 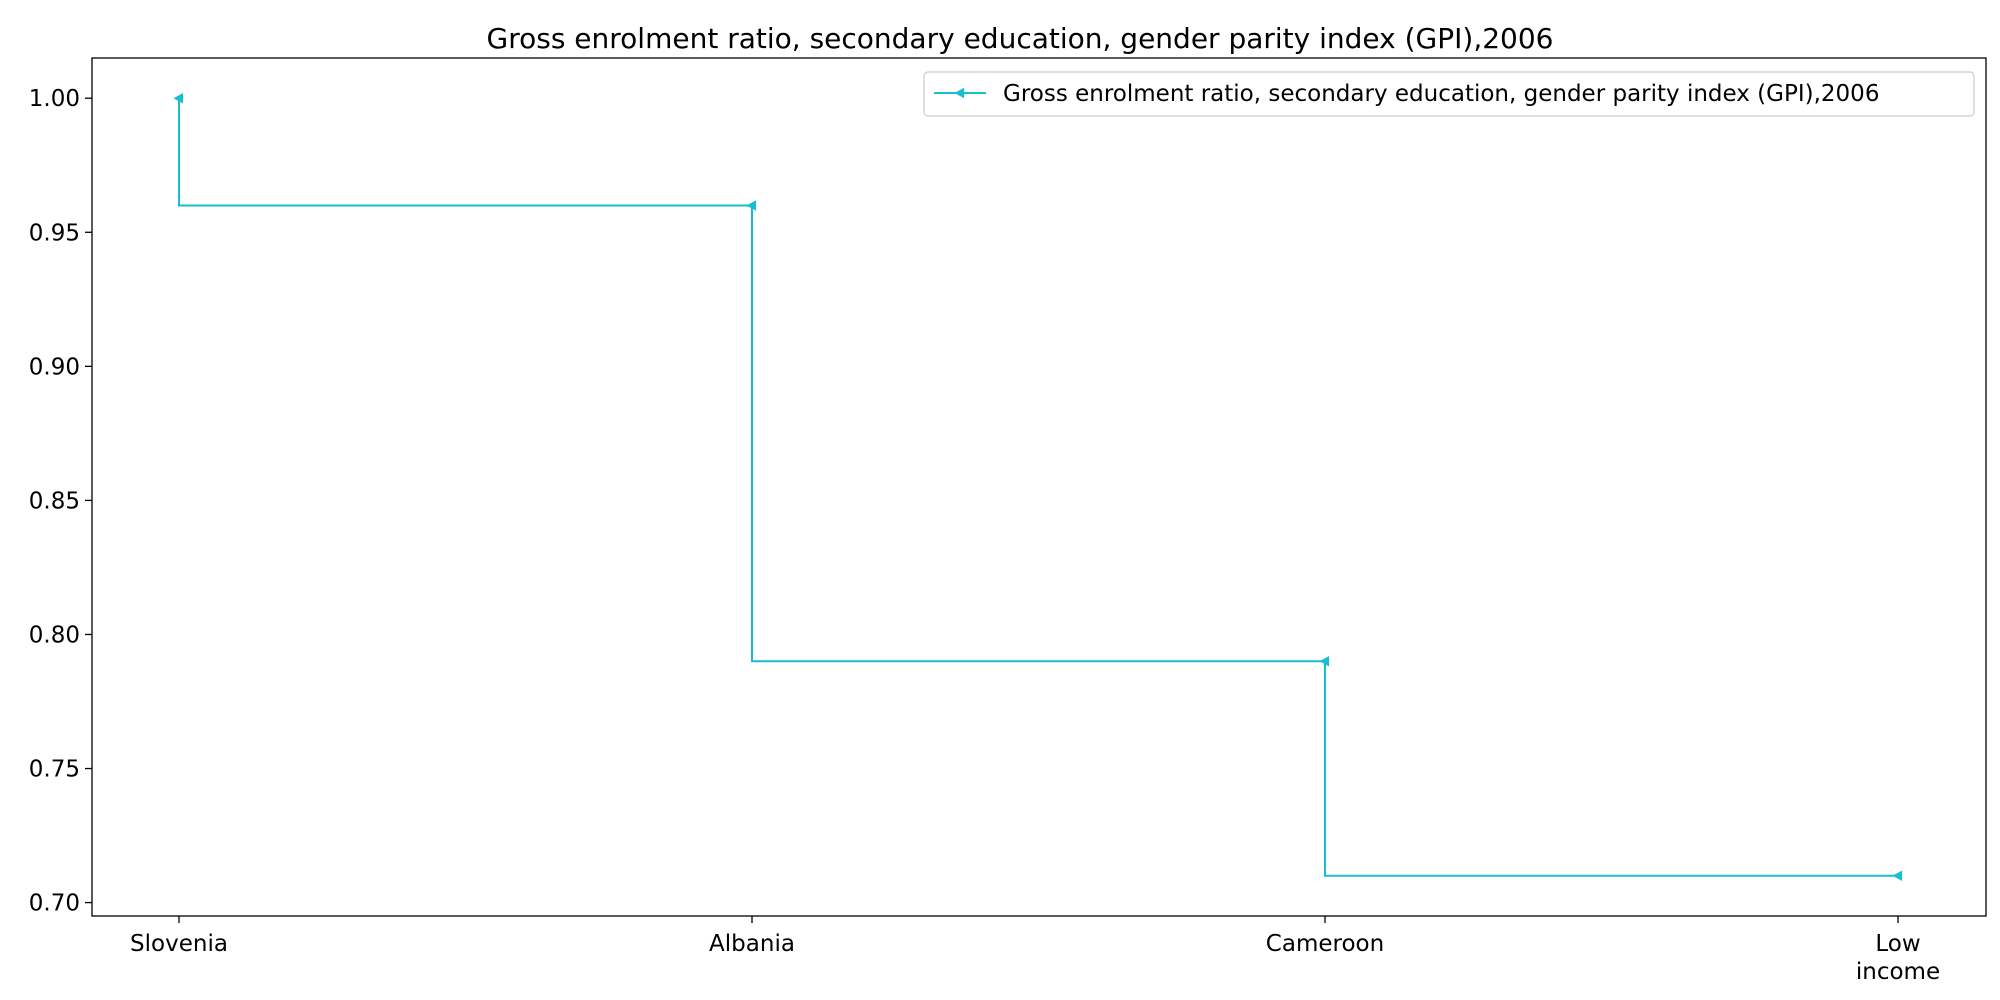 I want to click on y-tick-label: 1.00, so click(x=54, y=99).